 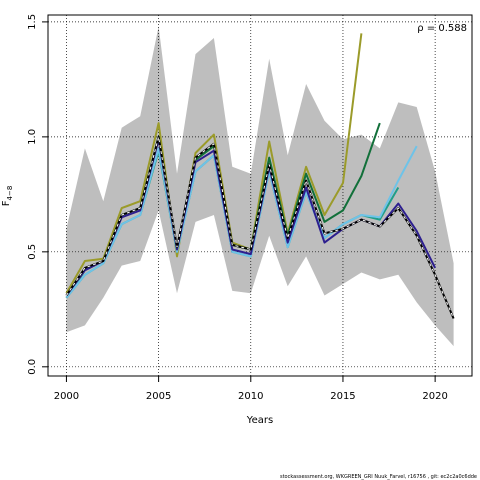 I want to click on x-tick-label: 2015, so click(x=342, y=396).